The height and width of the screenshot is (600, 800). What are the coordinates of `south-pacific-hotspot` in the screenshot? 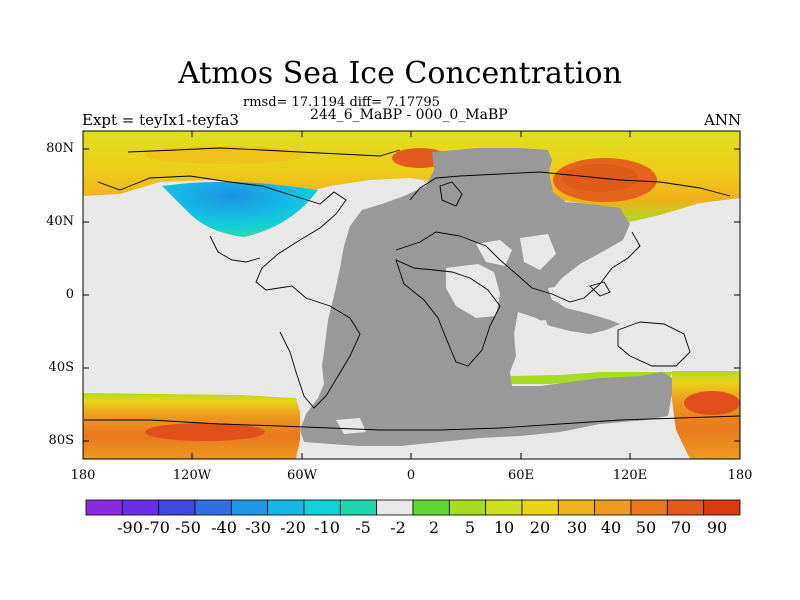 It's located at (205, 432).